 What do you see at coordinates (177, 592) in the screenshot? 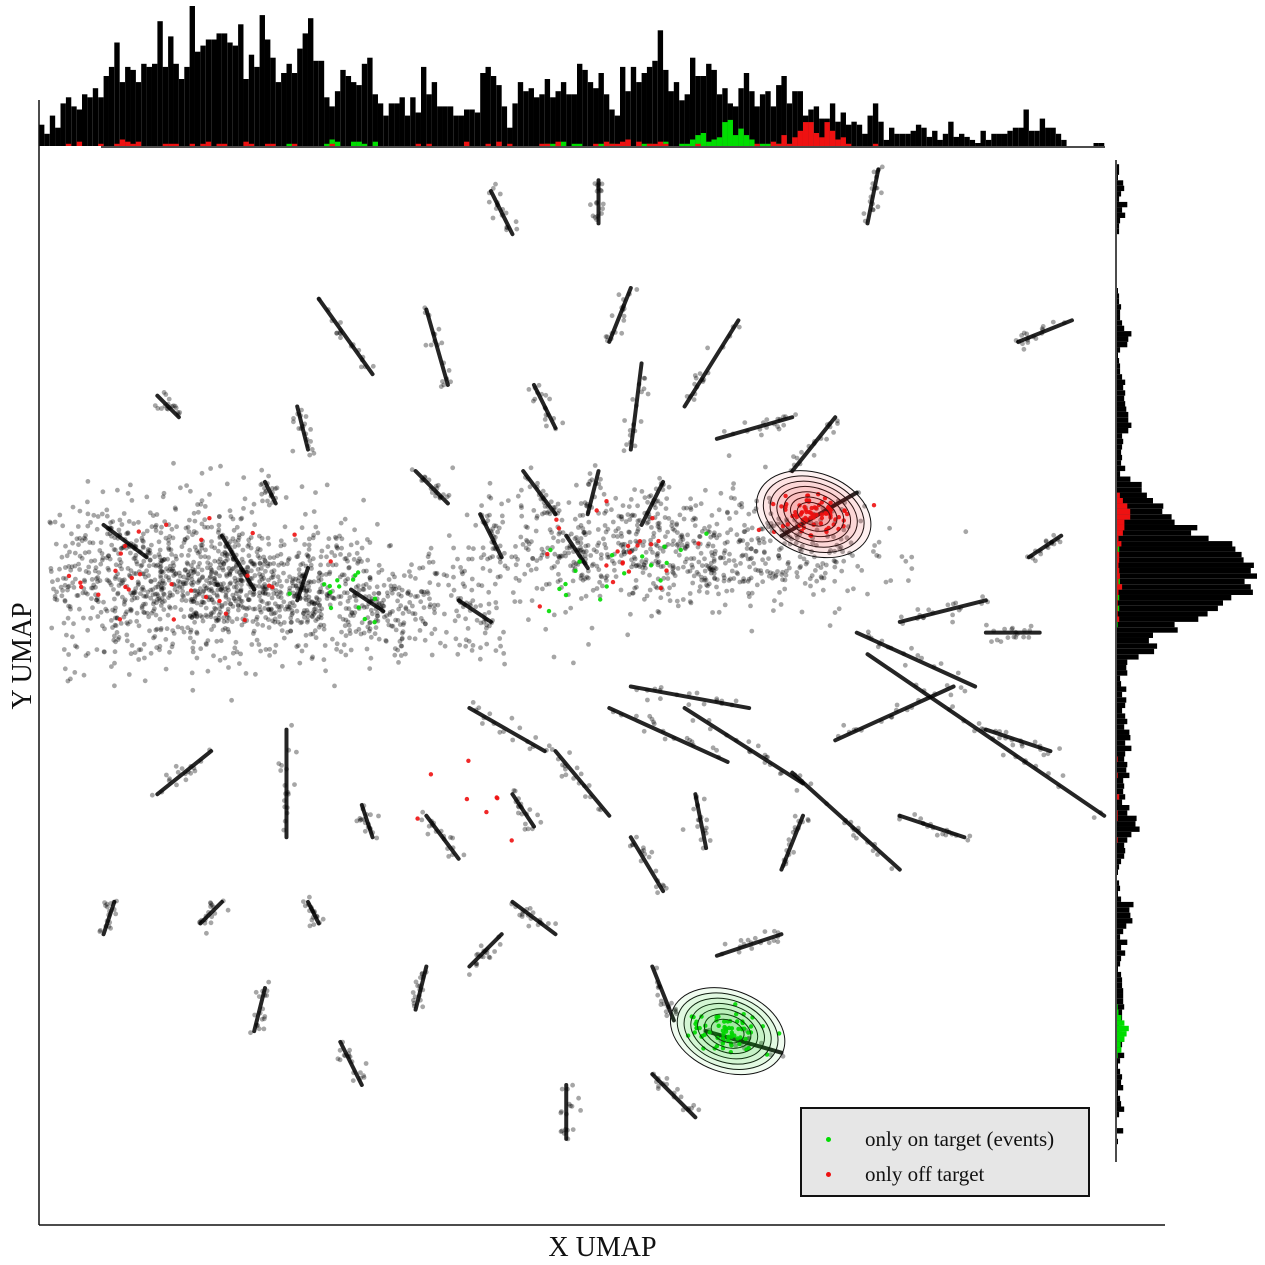
I see `background-point-2070` at bounding box center [177, 592].